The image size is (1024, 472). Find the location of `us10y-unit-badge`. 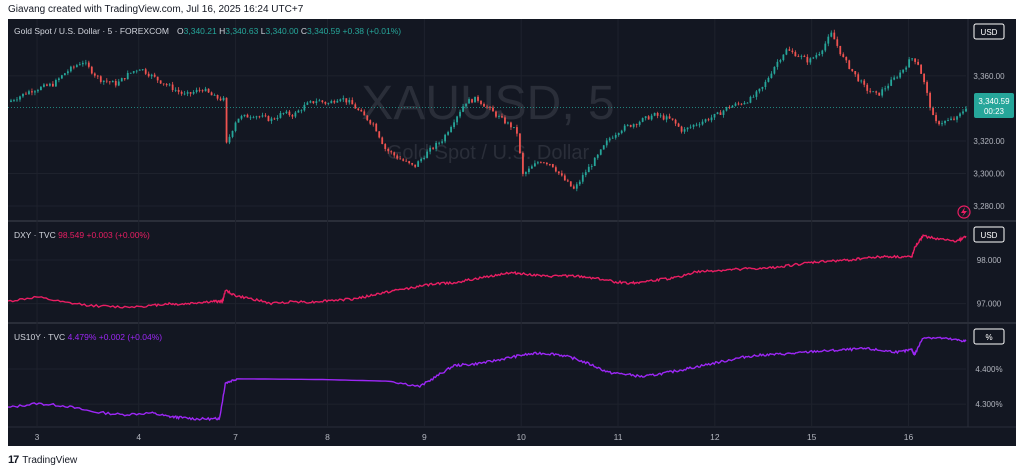

us10y-unit-badge is located at coordinates (989, 336).